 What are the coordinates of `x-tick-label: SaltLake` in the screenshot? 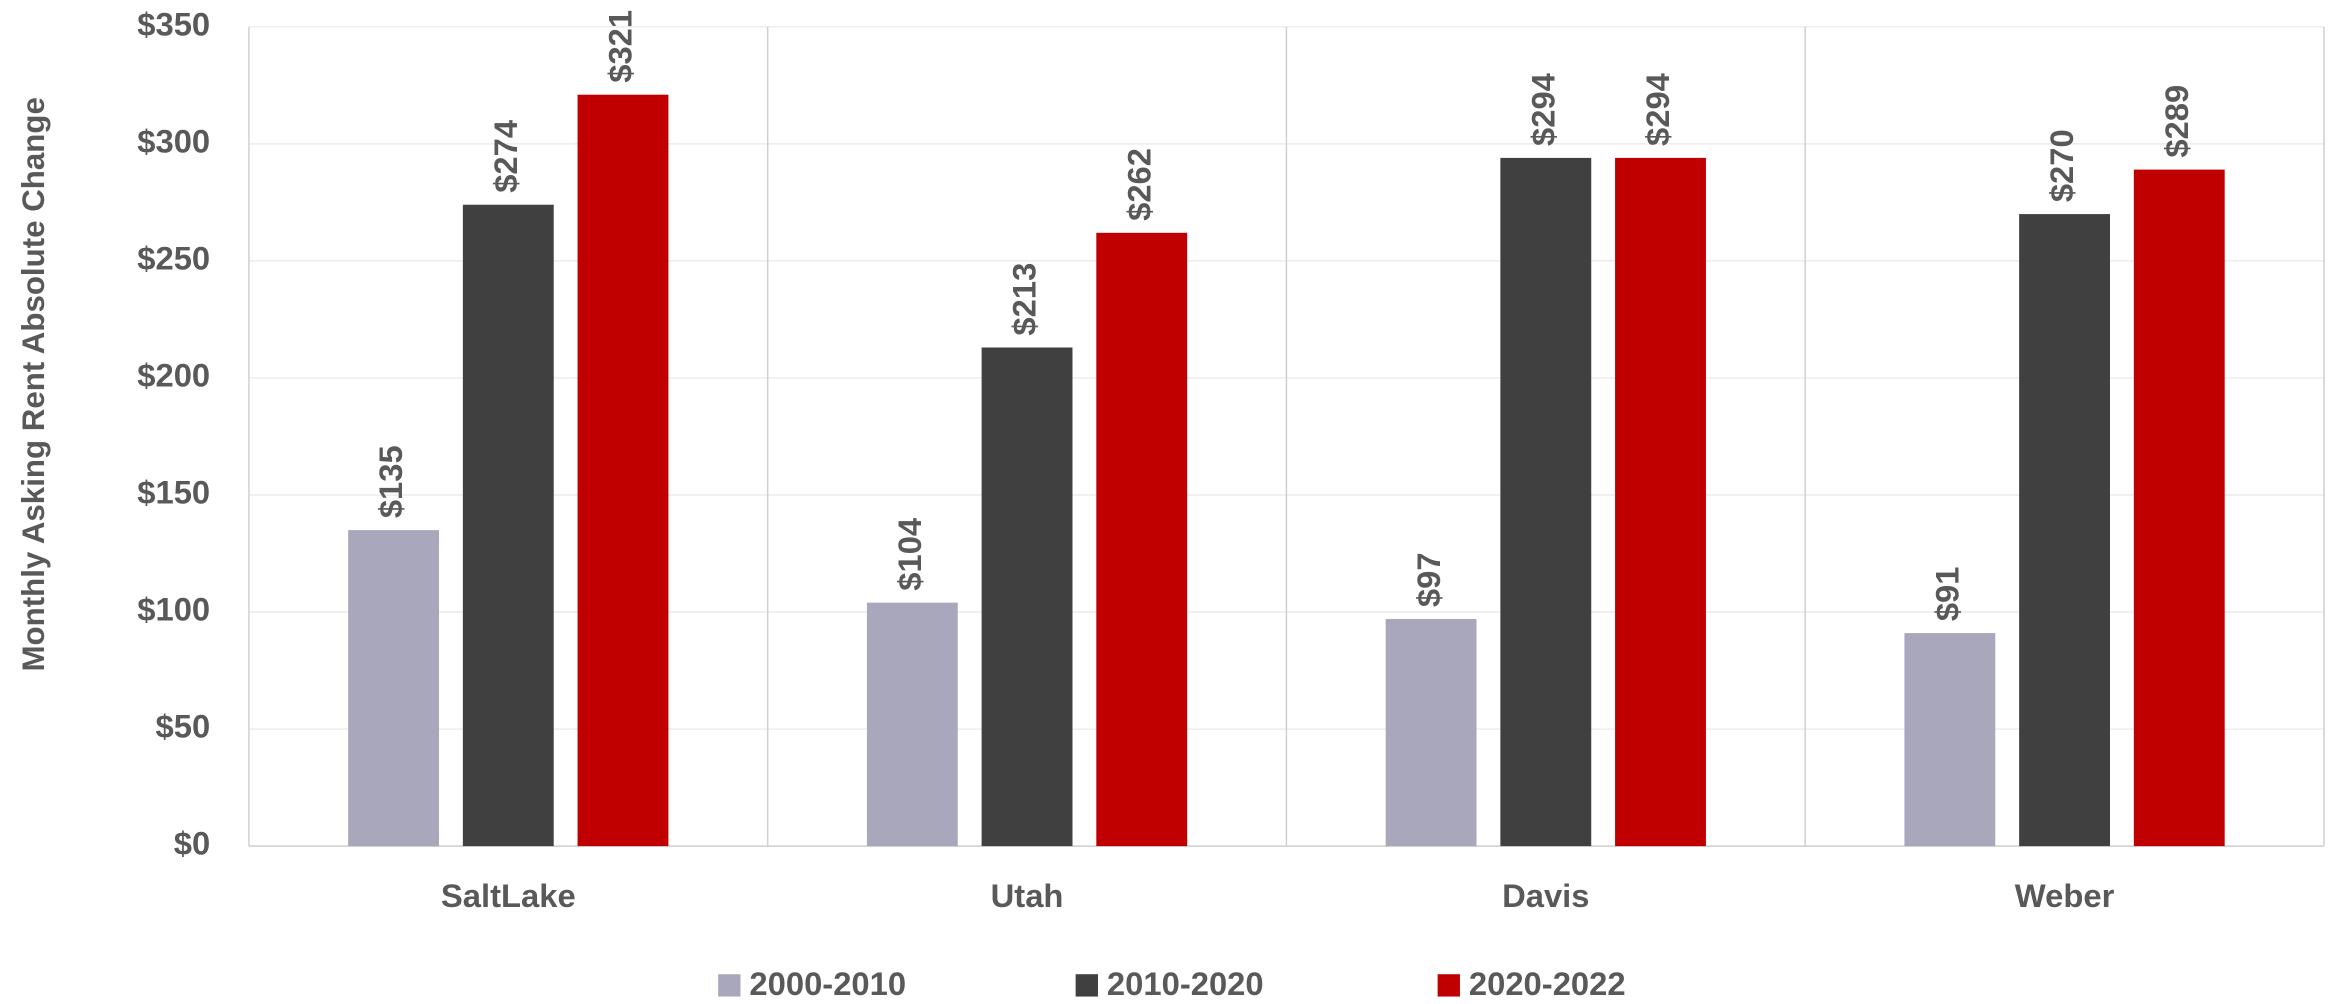 It's located at (508, 895).